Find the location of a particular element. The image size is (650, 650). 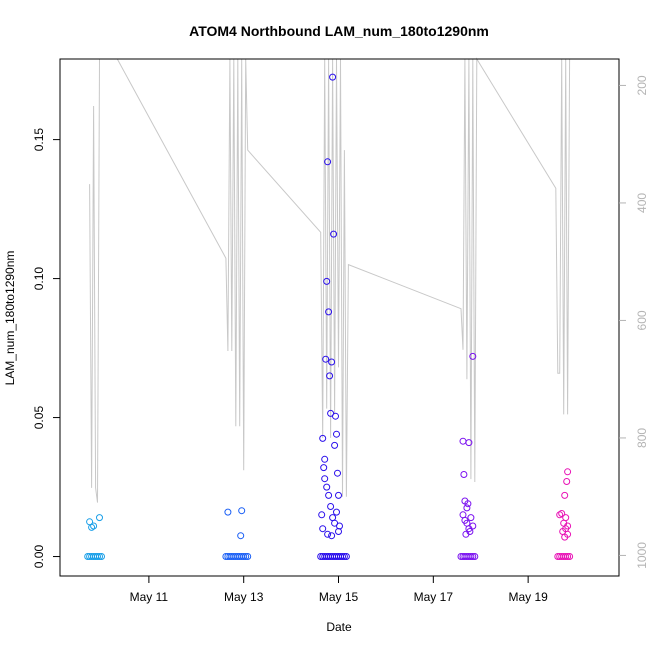

y-tick-label-2: 0.10 is located at coordinates (39, 279).